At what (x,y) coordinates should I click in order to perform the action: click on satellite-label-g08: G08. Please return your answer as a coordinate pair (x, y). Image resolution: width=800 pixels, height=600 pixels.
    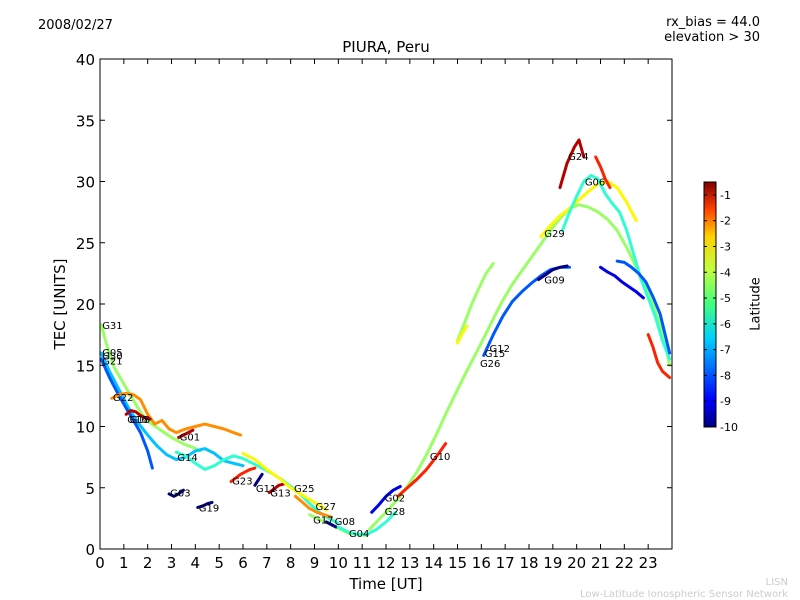
    Looking at the image, I should click on (345, 522).